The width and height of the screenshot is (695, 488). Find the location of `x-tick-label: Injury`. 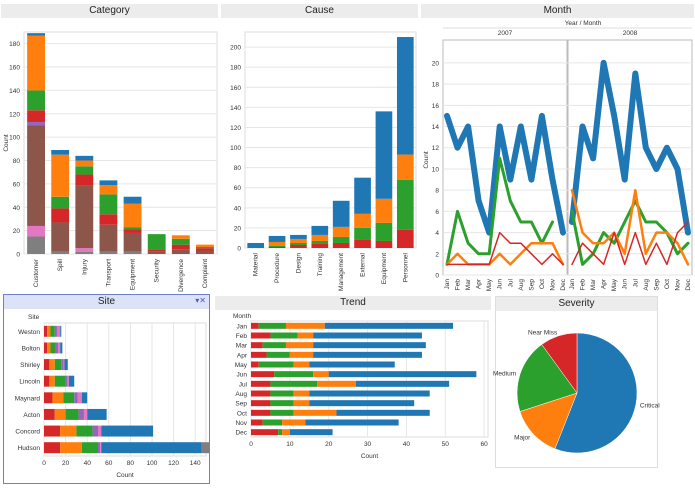

x-tick-label: Injury is located at coordinates (84, 266).